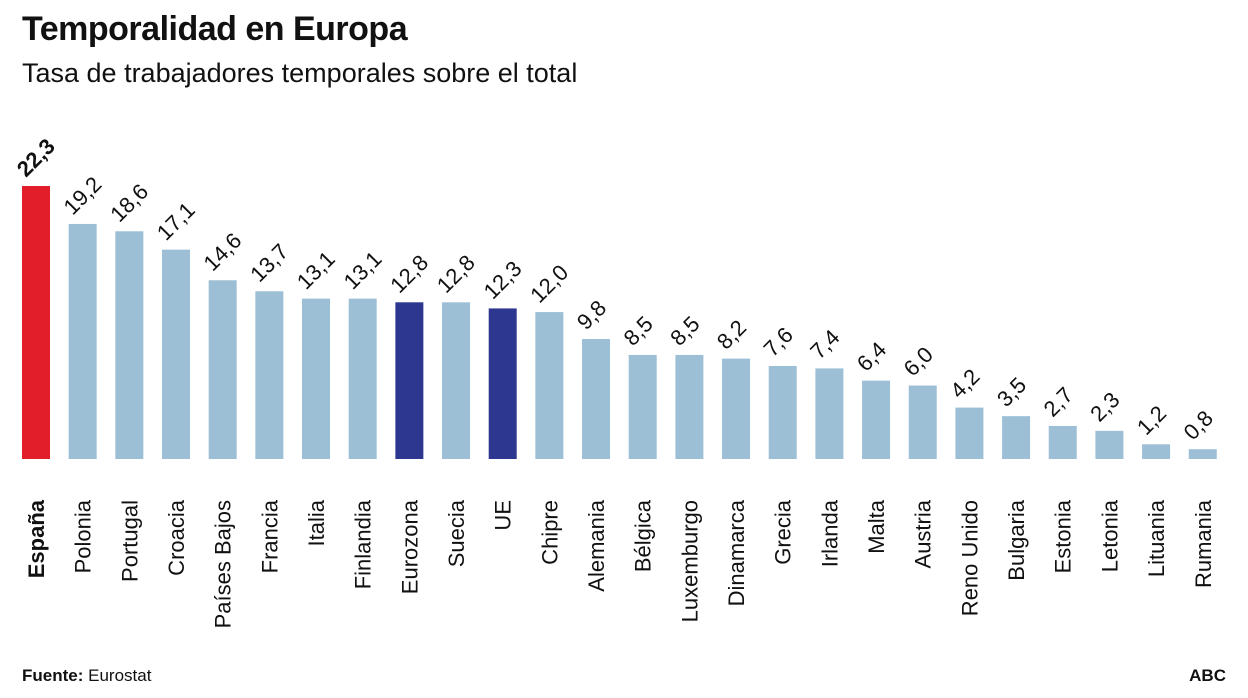 This screenshot has width=1248, height=698. I want to click on bar-luxemburgo, so click(689, 406).